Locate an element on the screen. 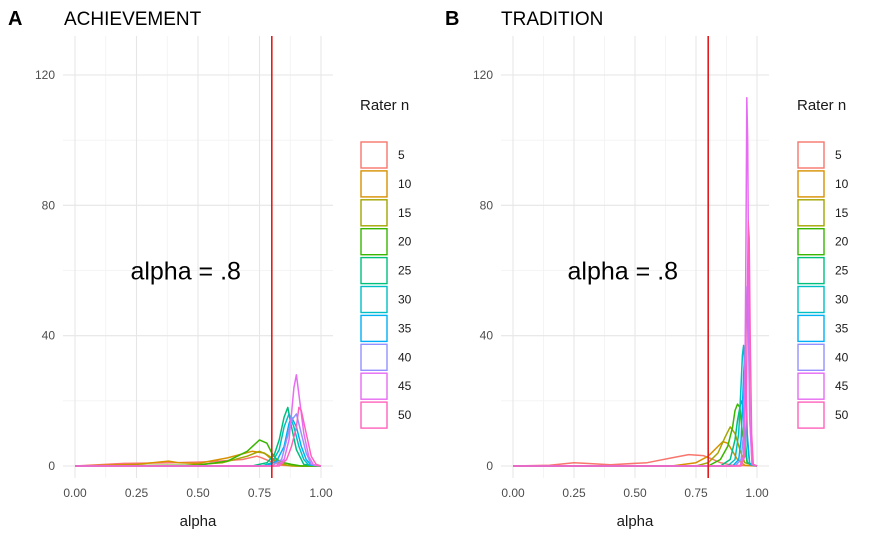  series-lines is located at coordinates (198, 420).